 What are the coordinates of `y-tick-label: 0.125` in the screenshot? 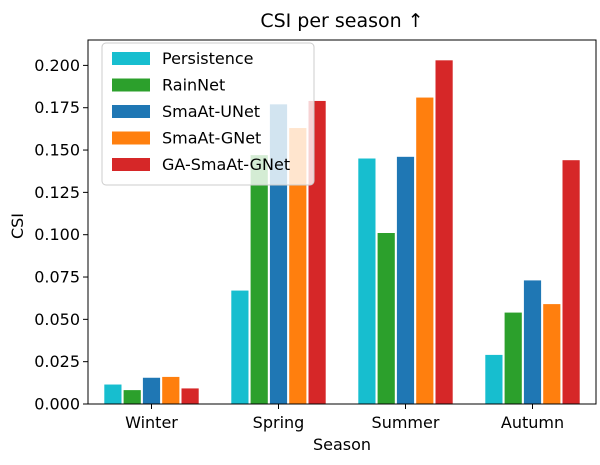 It's located at (57, 192).